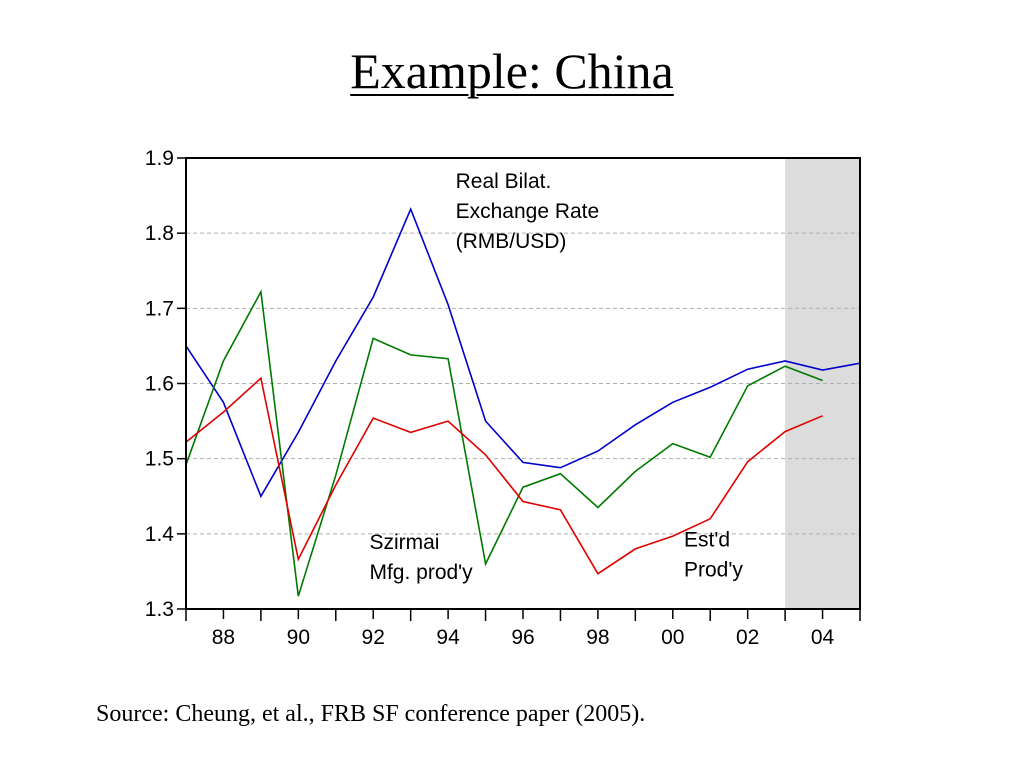 This screenshot has width=1024, height=768. Describe the element at coordinates (504, 181) in the screenshot. I see `annotation-line: Real Bilat.` at that location.